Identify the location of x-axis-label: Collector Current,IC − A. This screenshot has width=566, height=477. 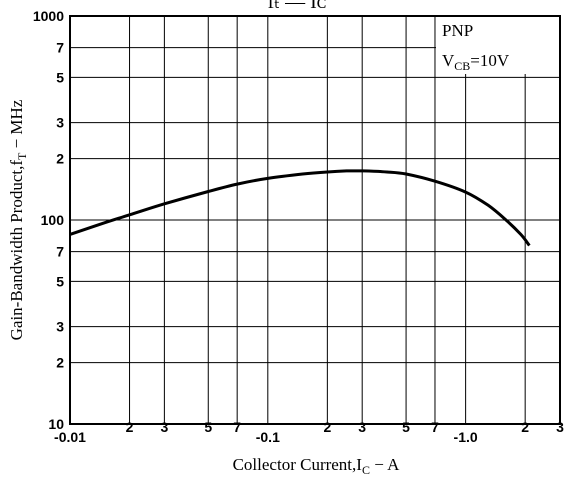
(317, 466).